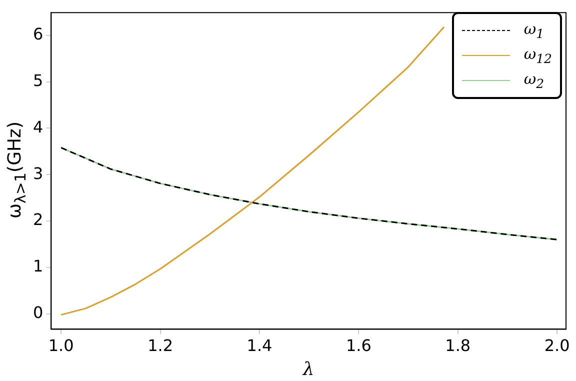  What do you see at coordinates (534, 30) in the screenshot?
I see `legend-label: ω$_{1}$` at bounding box center [534, 30].